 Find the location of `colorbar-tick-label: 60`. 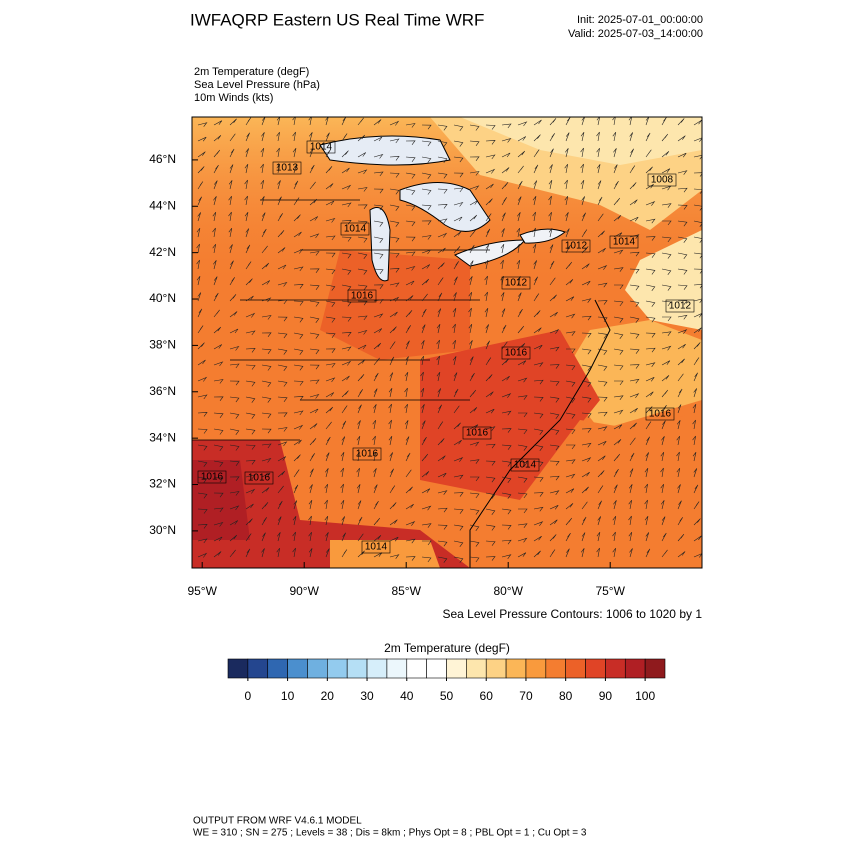

colorbar-tick-label: 60 is located at coordinates (487, 696).